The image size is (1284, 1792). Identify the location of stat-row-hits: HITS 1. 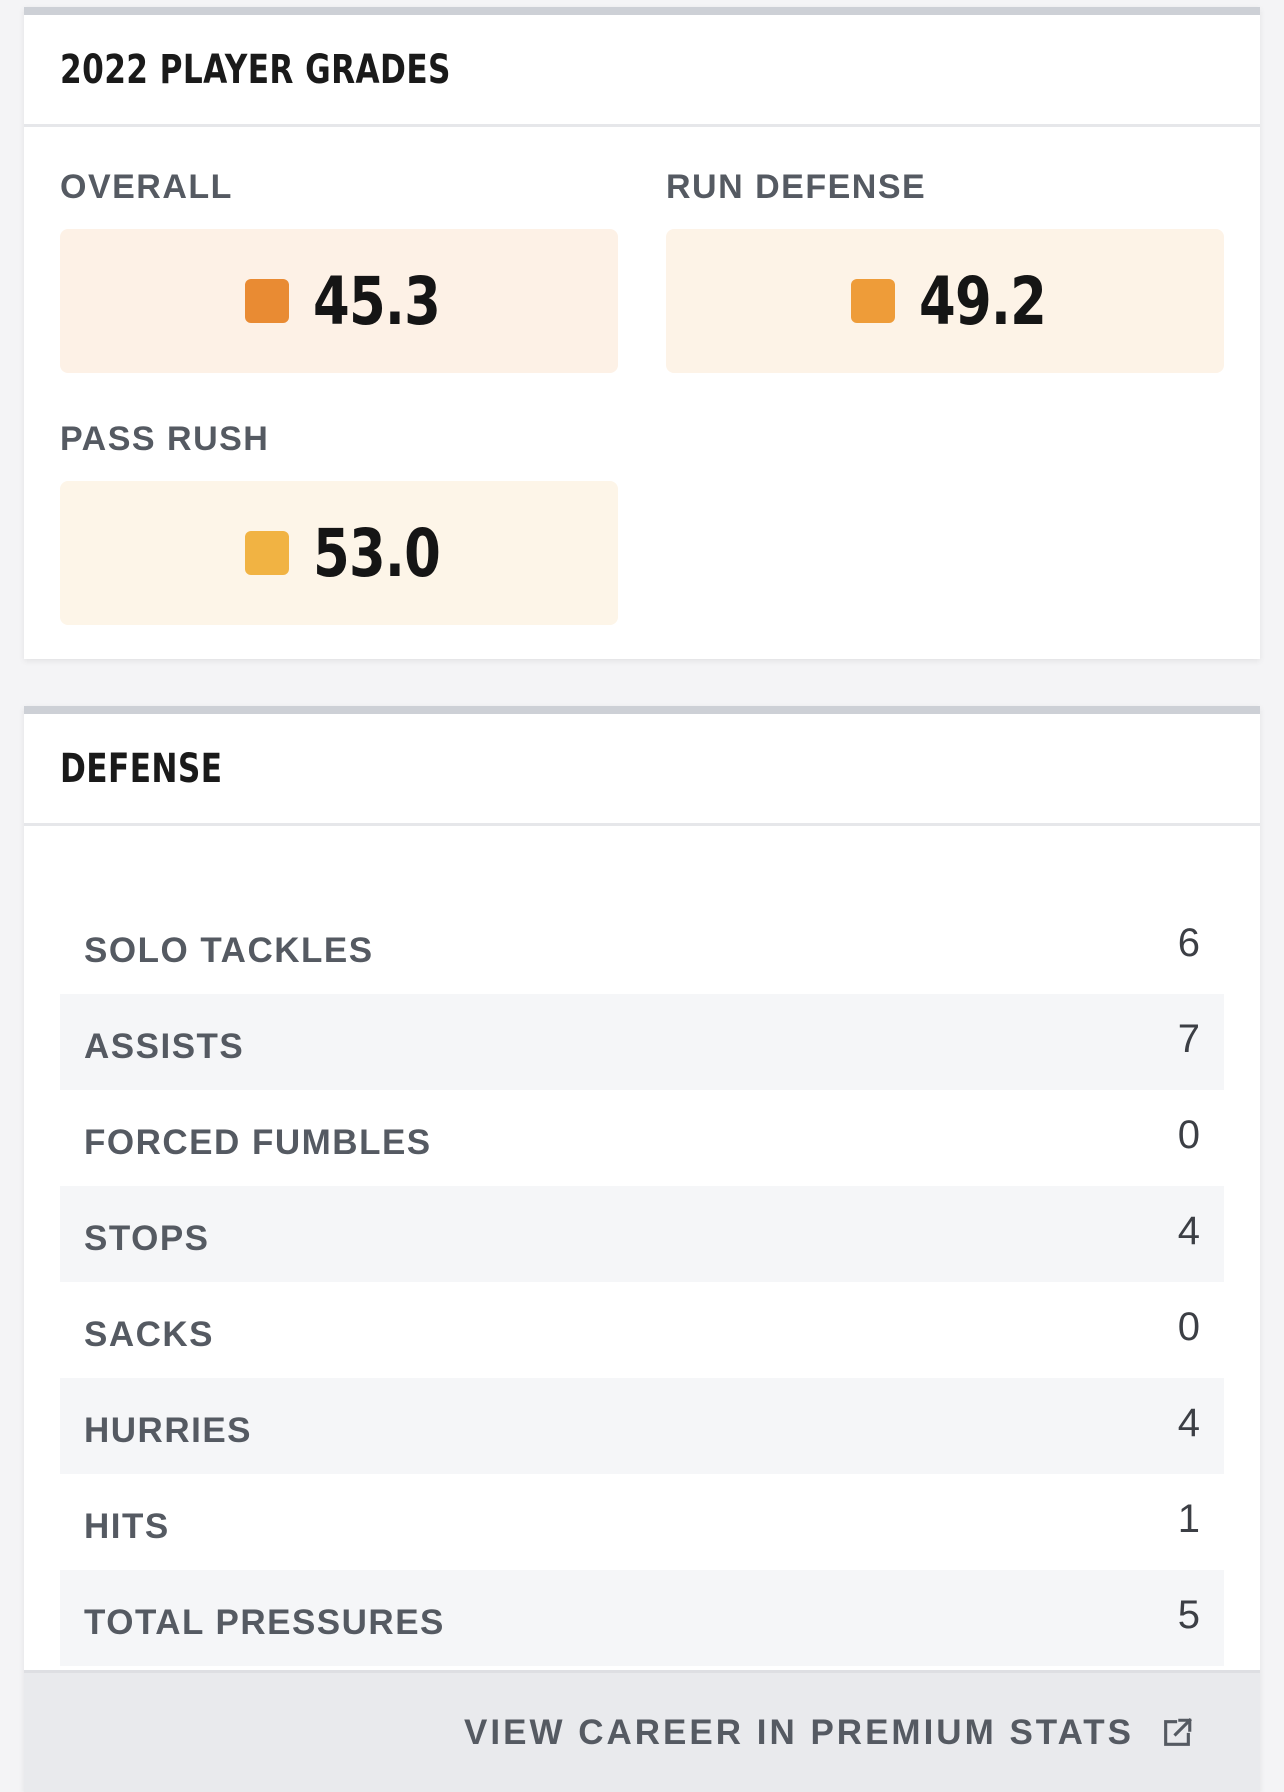
(642, 1522).